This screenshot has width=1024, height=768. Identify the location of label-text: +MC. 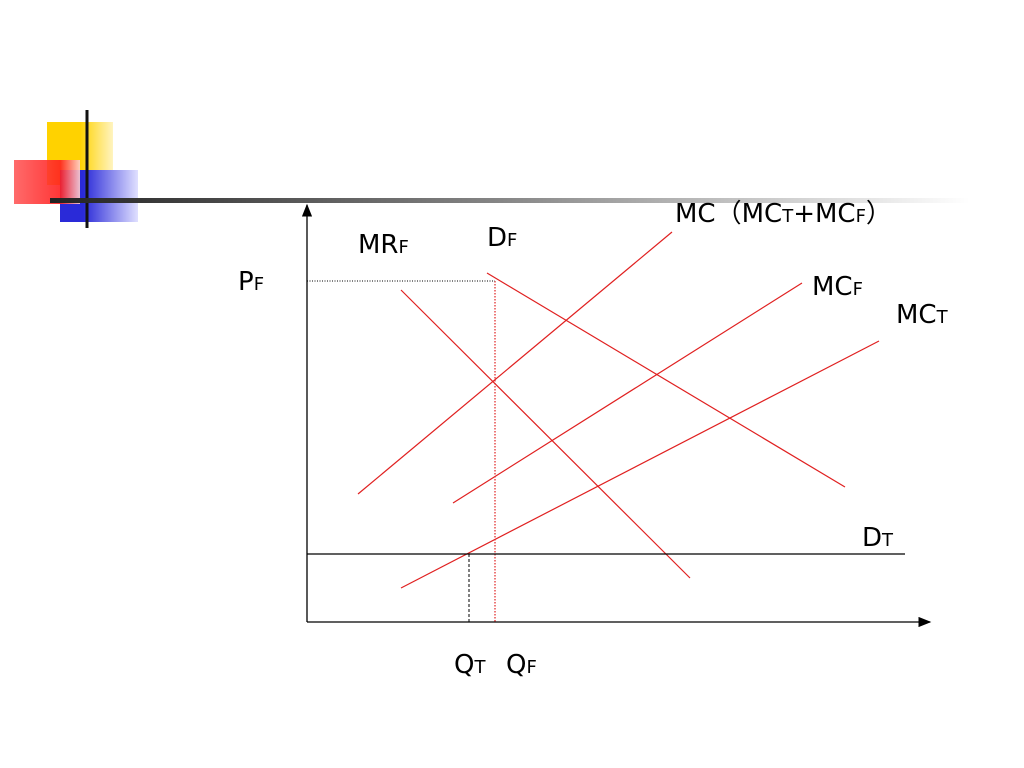
(824, 214).